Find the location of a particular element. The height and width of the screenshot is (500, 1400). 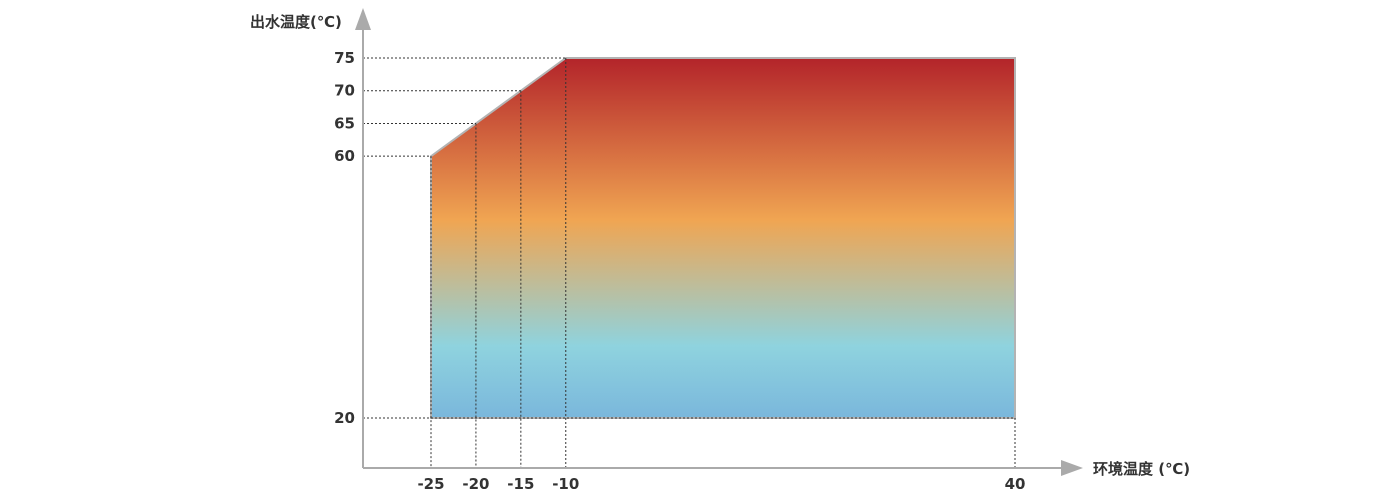

y-tick-labels: 20 60 65 70 75 is located at coordinates (344, 238).